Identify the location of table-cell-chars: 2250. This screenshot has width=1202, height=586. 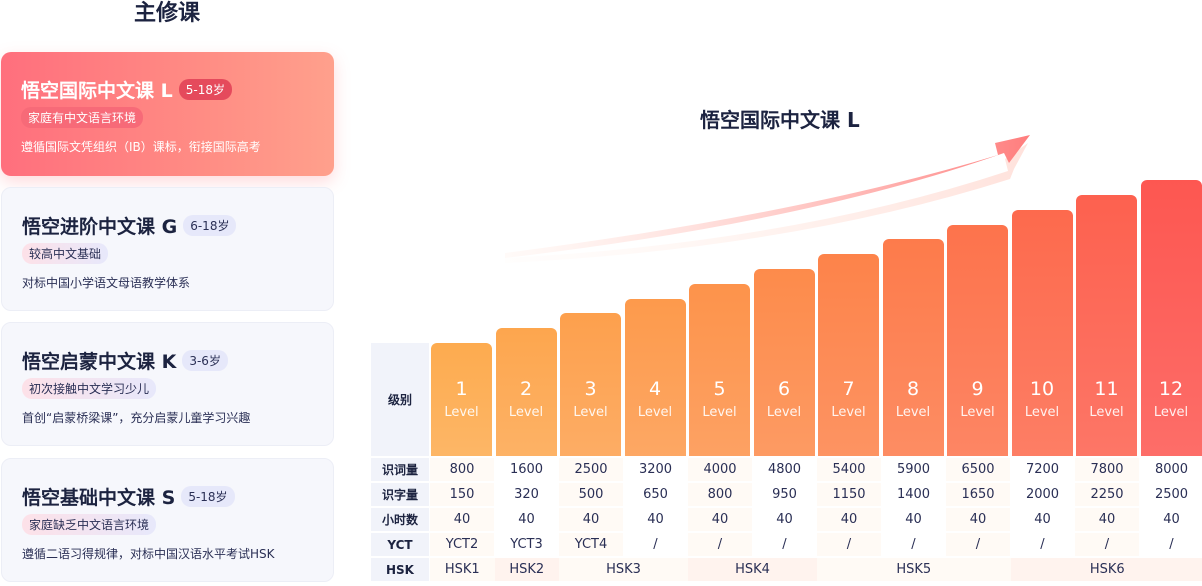
(1107, 494).